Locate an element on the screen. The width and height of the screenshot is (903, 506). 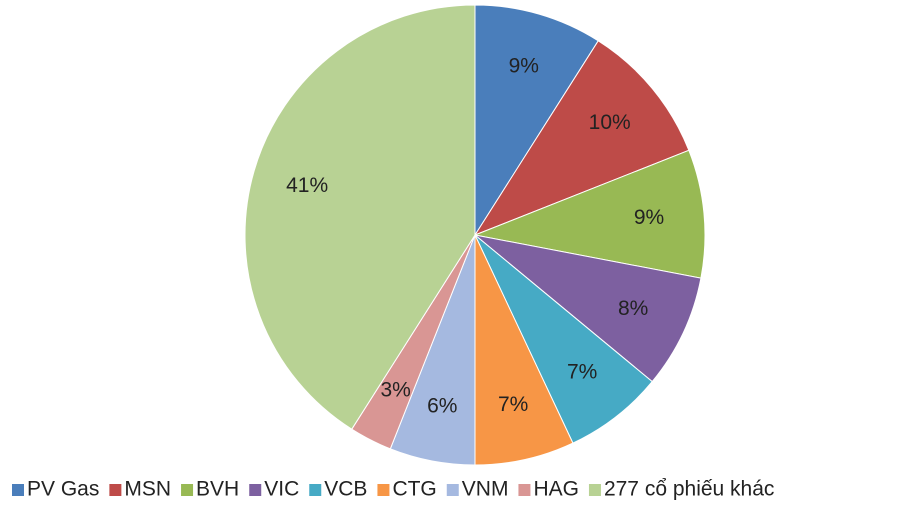
legend-label: VCB is located at coordinates (345, 489).